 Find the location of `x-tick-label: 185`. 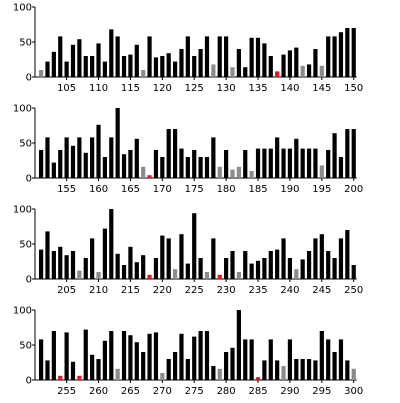

x-tick-label: 185 is located at coordinates (257, 189).